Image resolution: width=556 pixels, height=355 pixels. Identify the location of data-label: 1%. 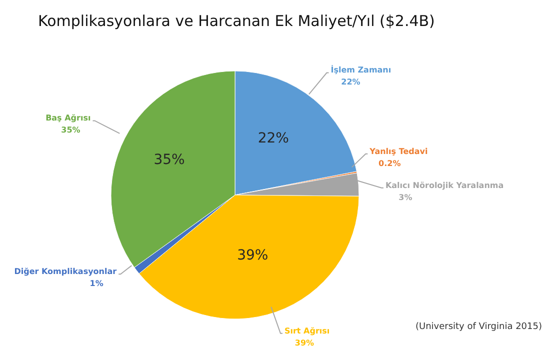
(97, 283).